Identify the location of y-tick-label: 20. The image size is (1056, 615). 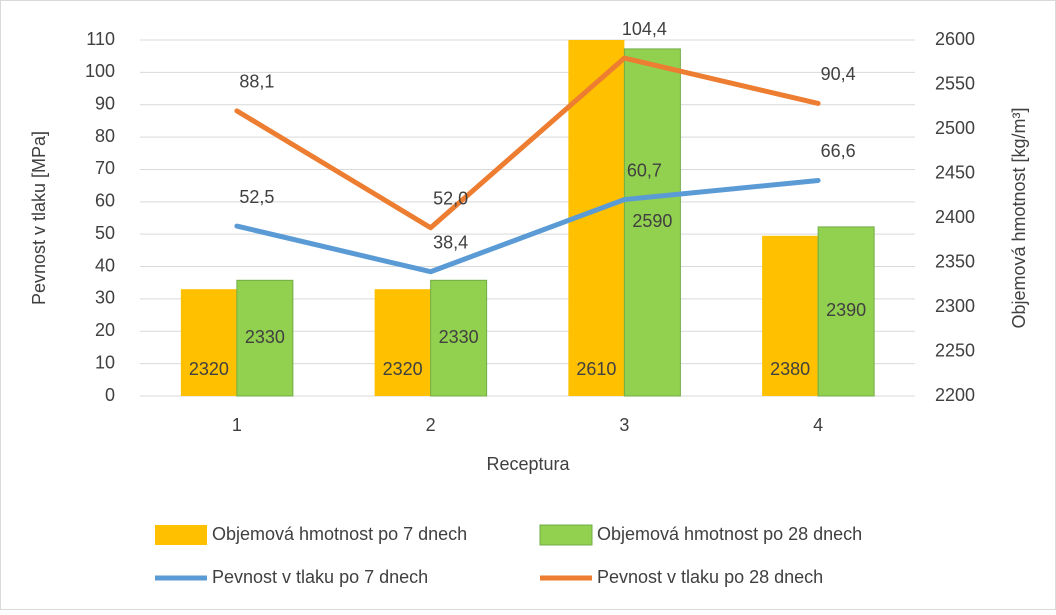
(105, 330).